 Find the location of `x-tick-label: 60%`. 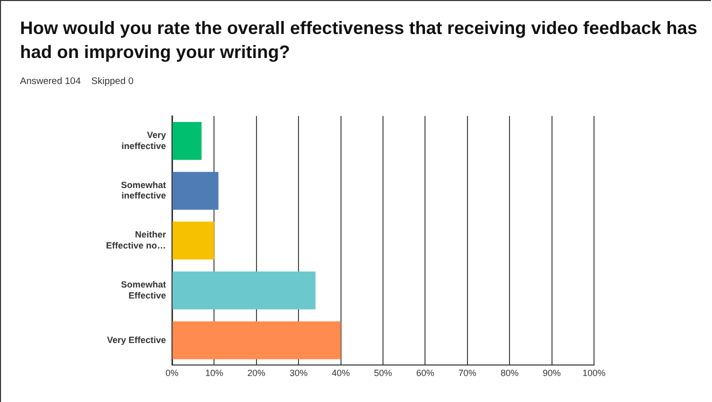

x-tick-label: 60% is located at coordinates (425, 373).